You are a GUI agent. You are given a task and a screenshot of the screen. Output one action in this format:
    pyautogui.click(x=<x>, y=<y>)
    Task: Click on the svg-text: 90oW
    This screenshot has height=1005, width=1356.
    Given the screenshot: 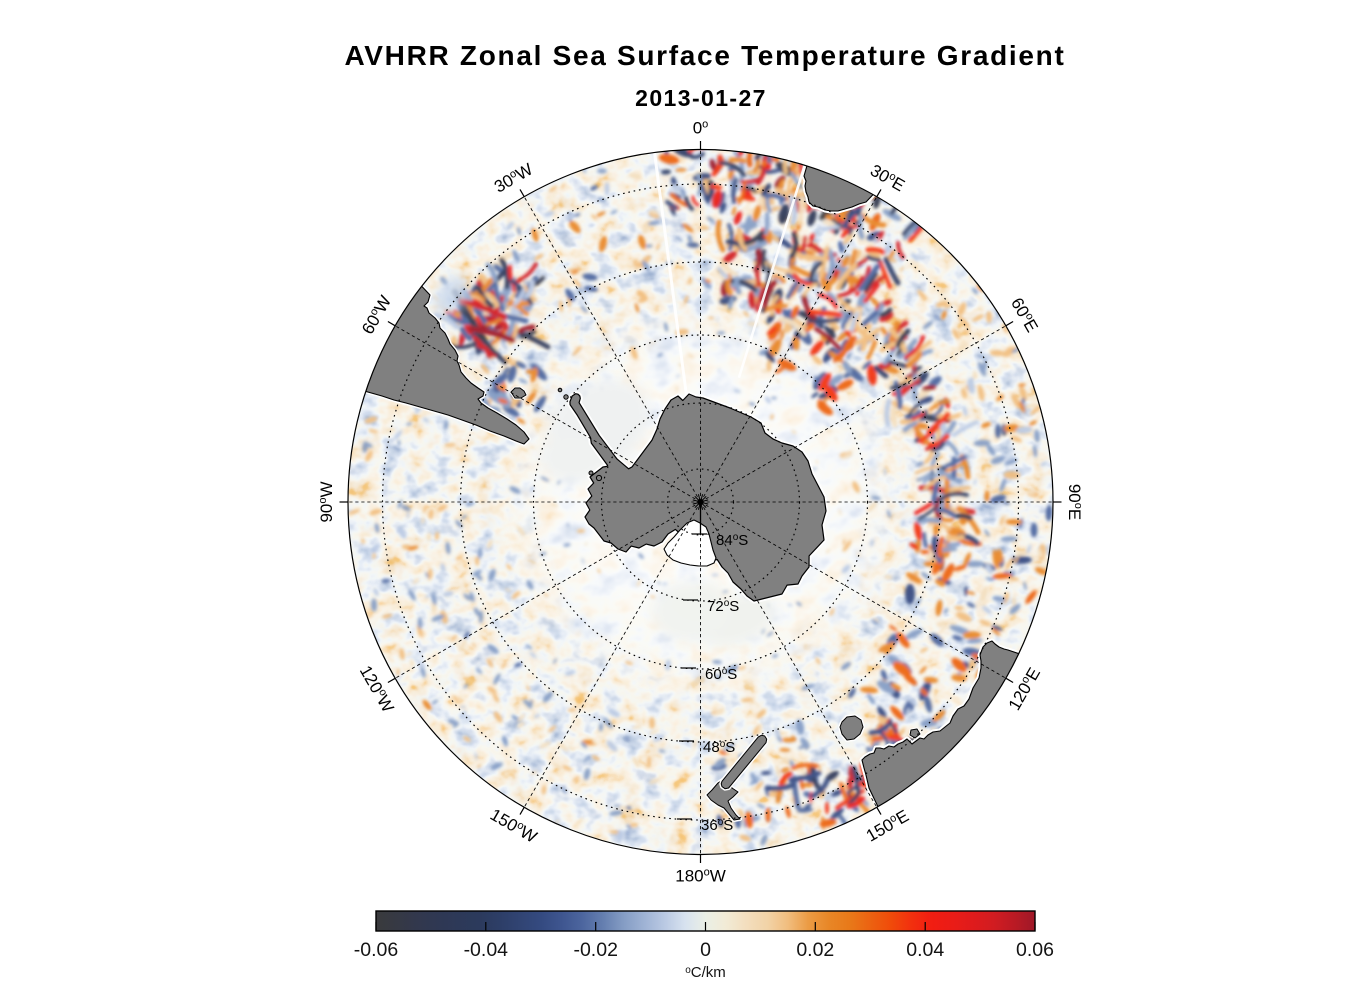 What is the action you would take?
    pyautogui.click(x=326, y=501)
    